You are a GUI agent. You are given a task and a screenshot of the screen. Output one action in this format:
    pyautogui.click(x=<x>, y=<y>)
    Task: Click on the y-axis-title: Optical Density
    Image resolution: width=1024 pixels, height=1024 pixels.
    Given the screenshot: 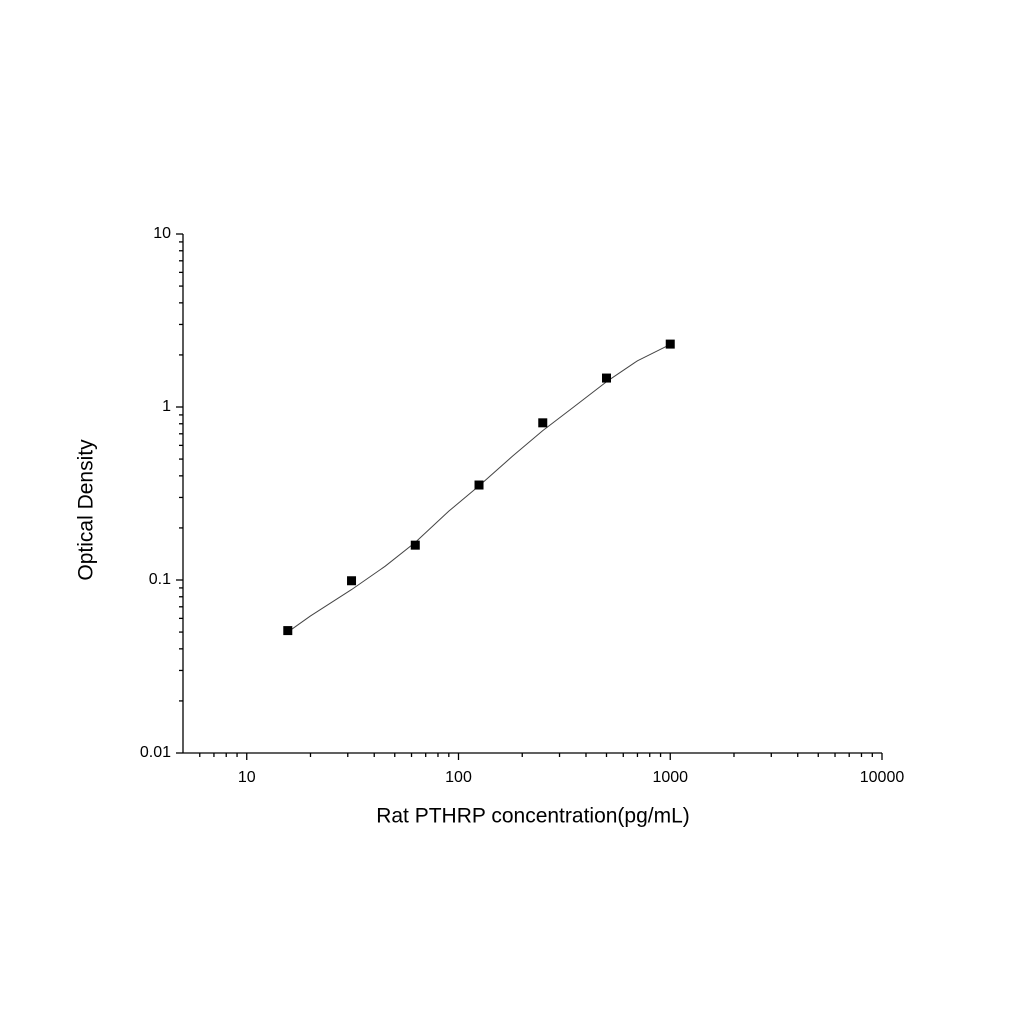 What is the action you would take?
    pyautogui.click(x=86, y=510)
    